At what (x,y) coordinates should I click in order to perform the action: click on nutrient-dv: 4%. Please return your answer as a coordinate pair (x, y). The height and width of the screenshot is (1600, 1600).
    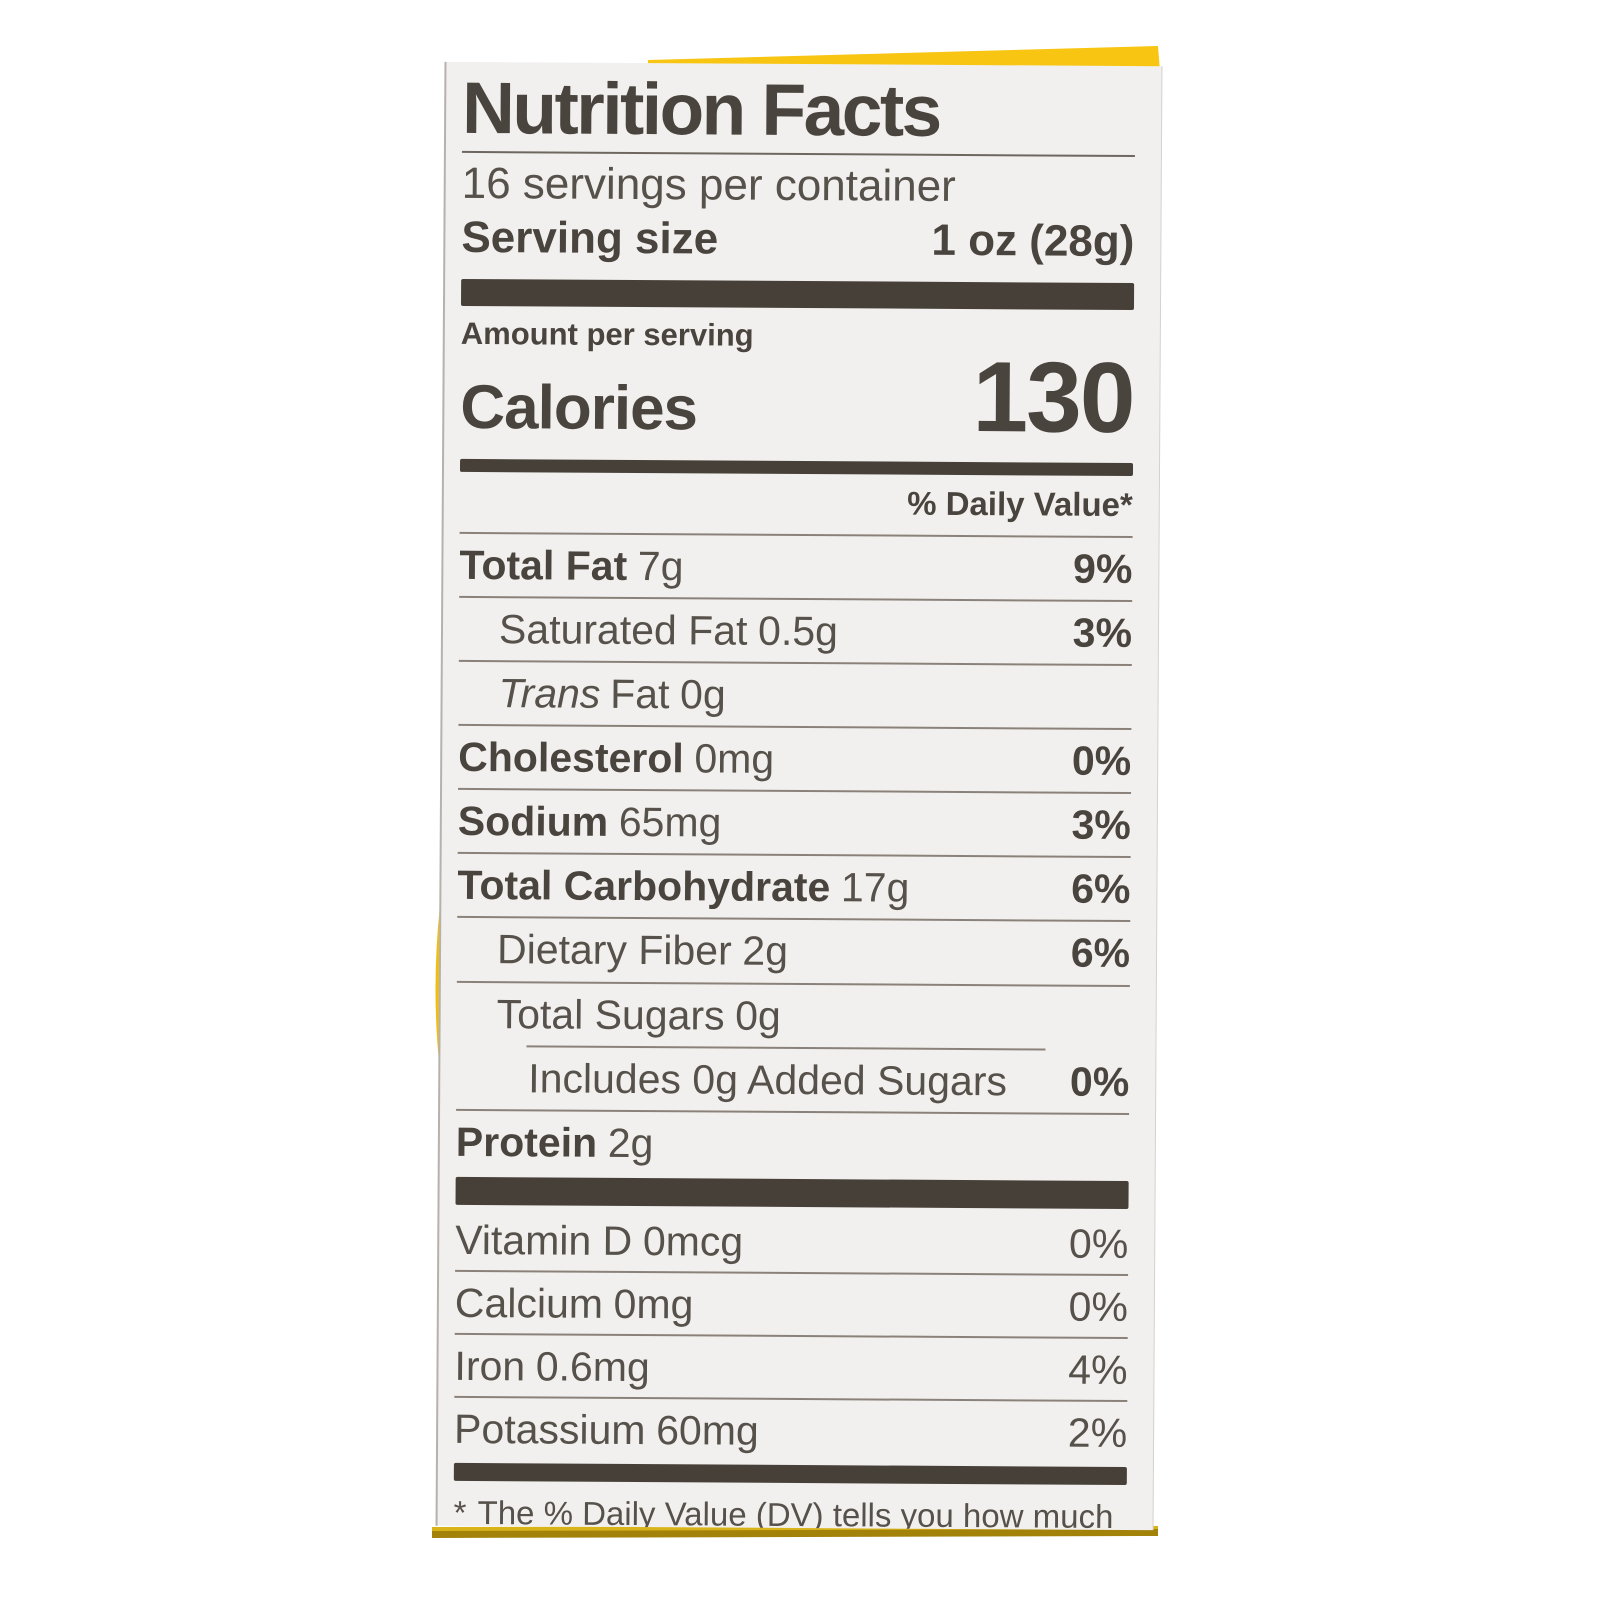
    Looking at the image, I should click on (1098, 1369).